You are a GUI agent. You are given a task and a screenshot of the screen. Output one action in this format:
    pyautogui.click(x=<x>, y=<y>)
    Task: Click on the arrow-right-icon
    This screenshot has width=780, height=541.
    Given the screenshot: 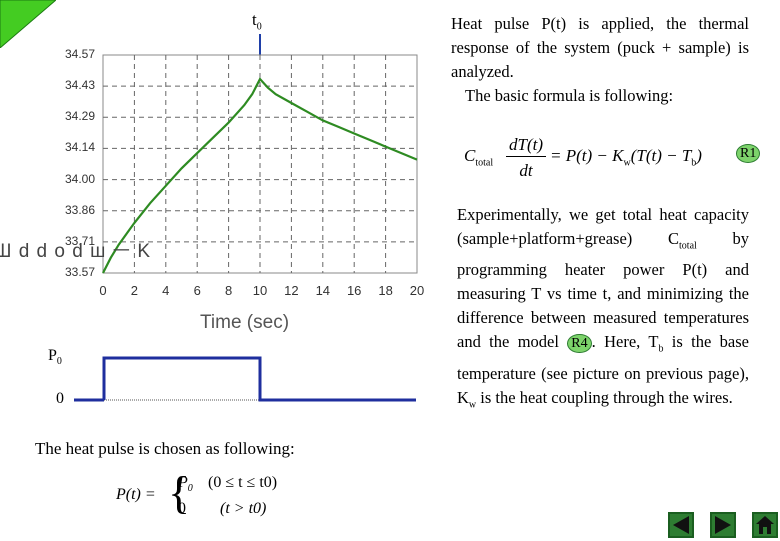 What is the action you would take?
    pyautogui.click(x=723, y=525)
    